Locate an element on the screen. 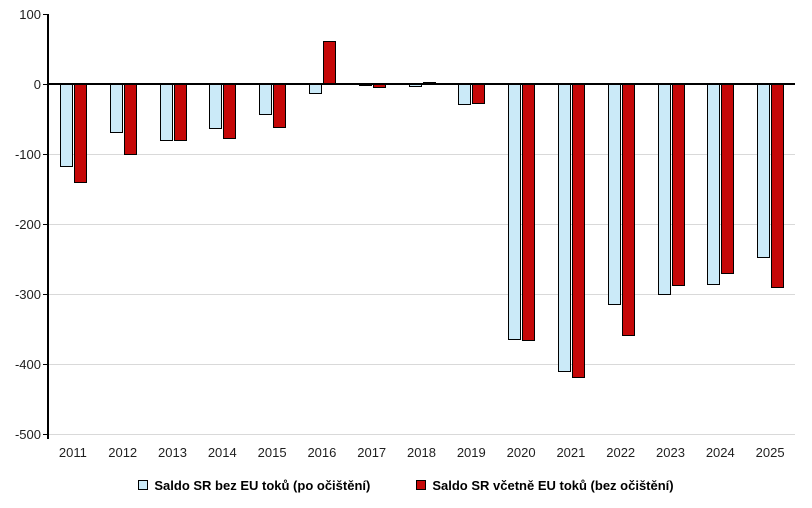 The image size is (812, 508). legend-label: Saldo SR bez EU toků (po očištění) is located at coordinates (262, 485).